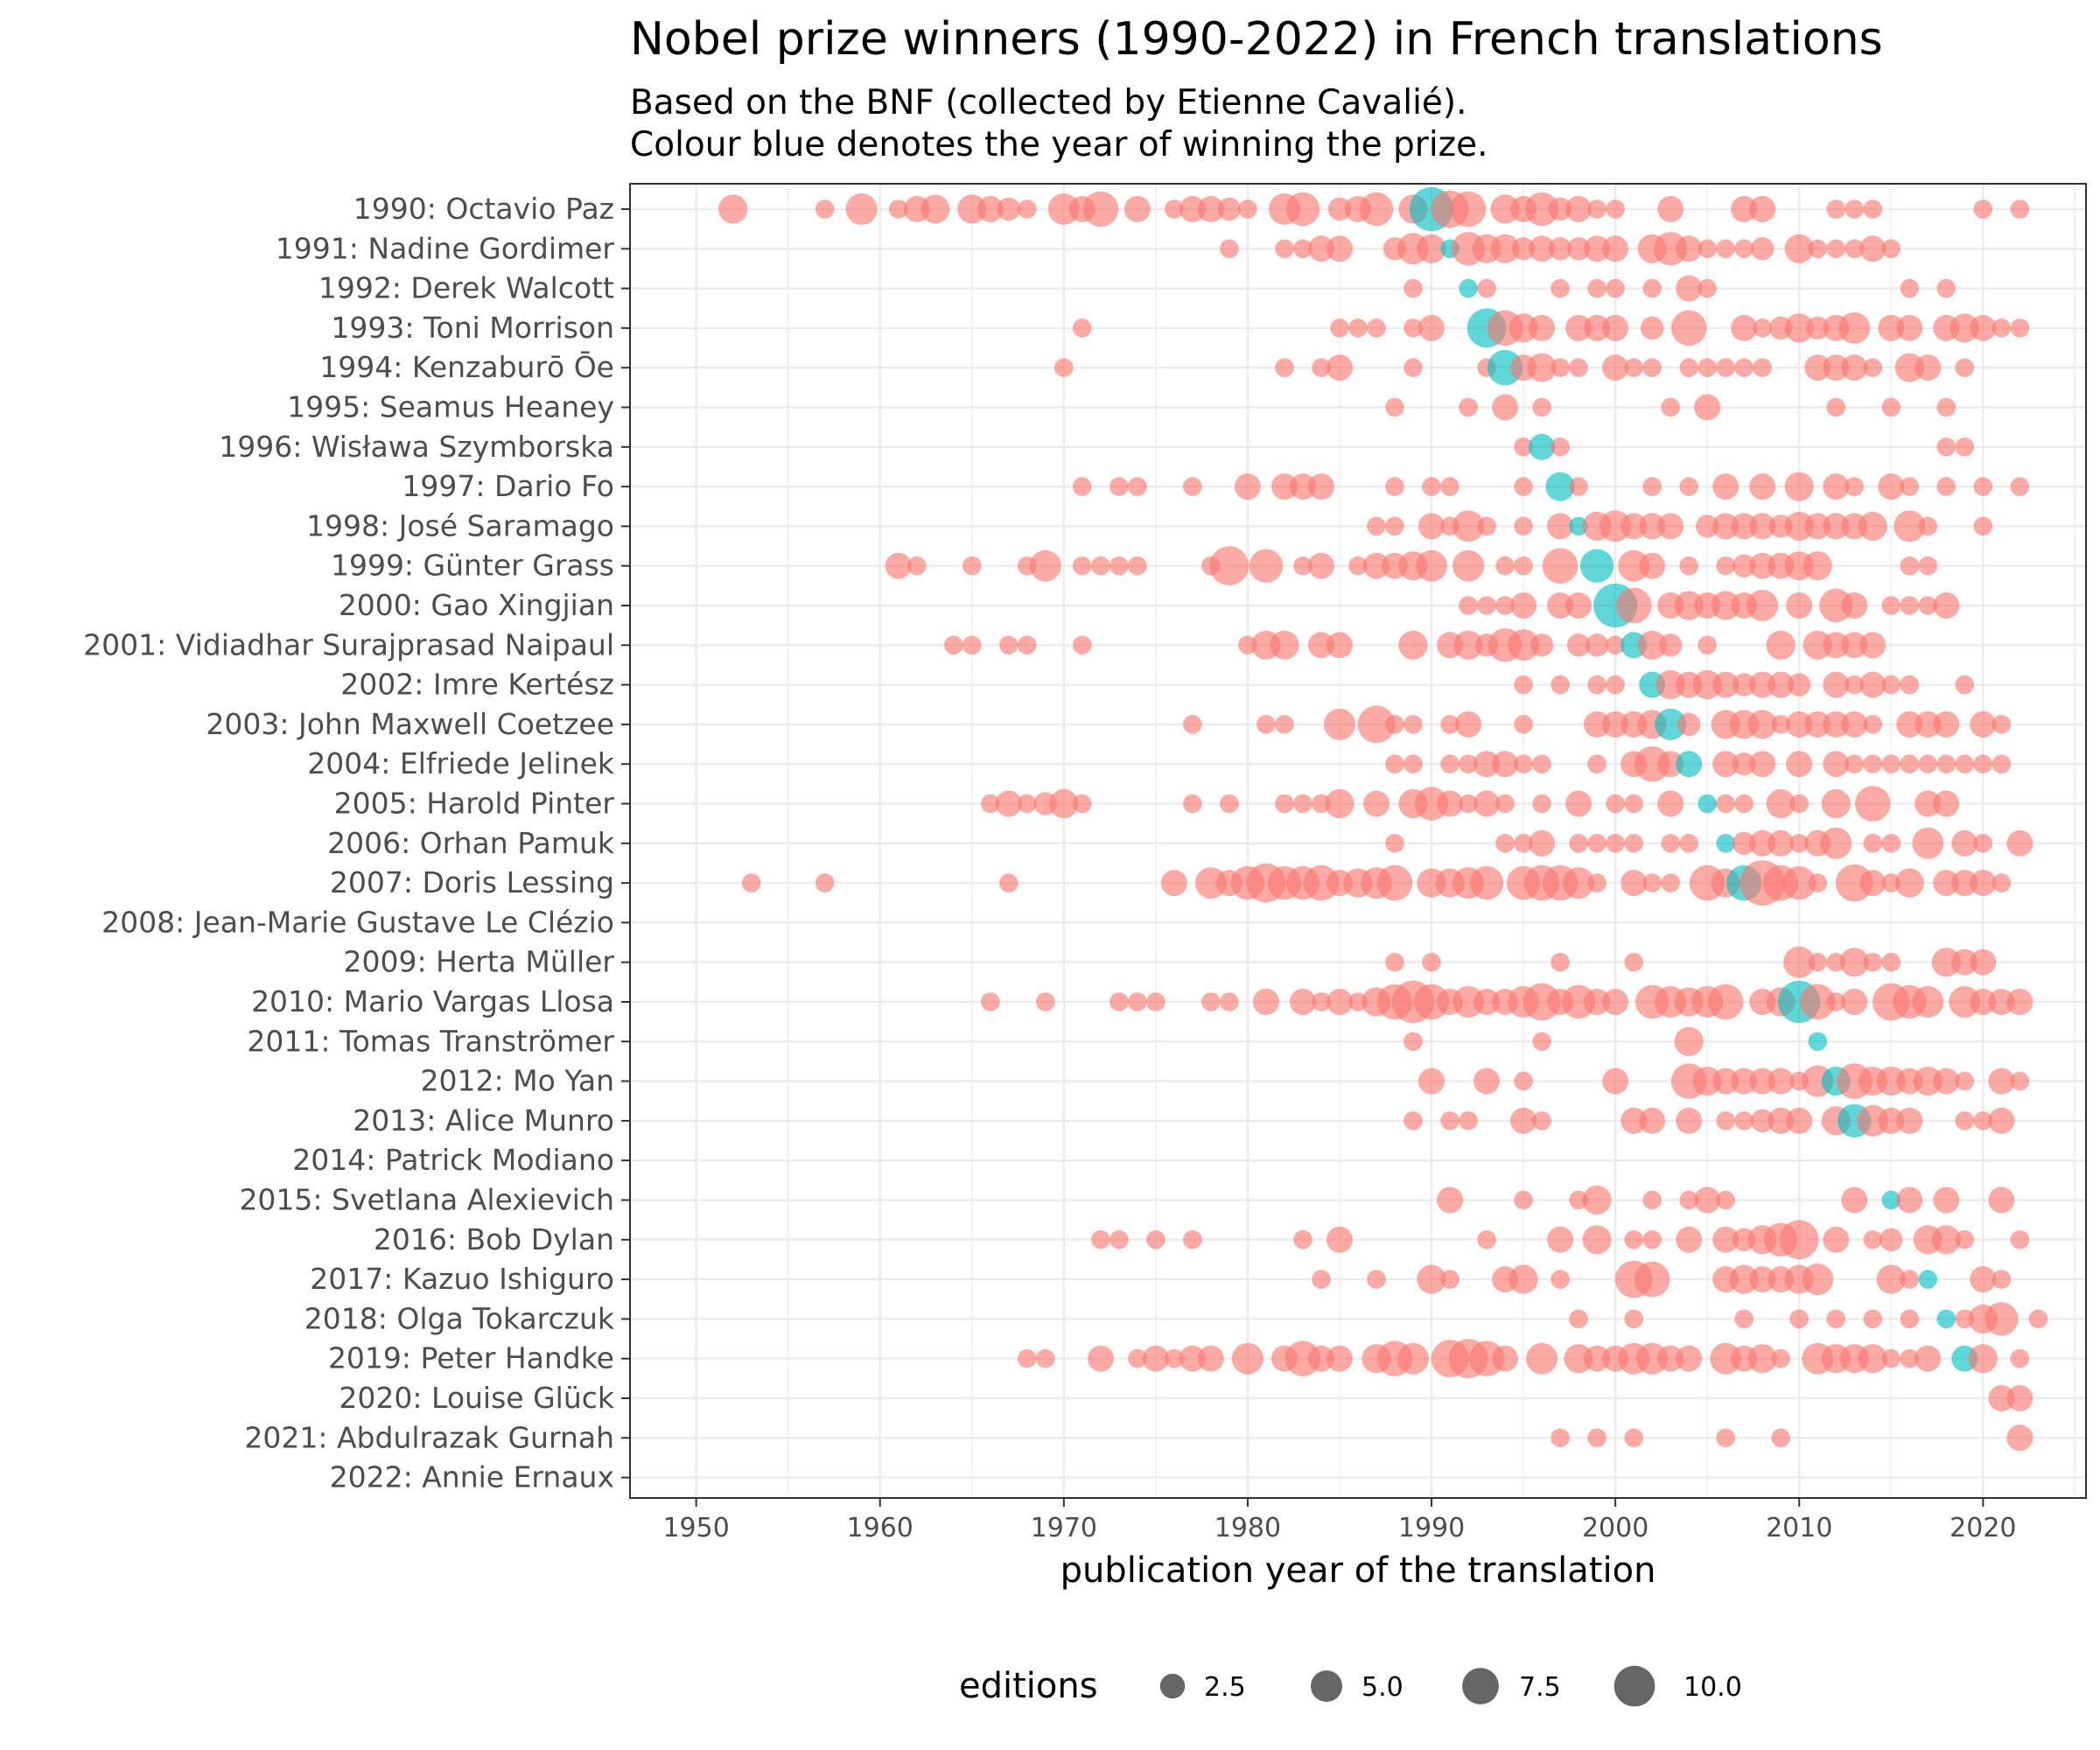 The height and width of the screenshot is (1750, 2100). Describe the element at coordinates (474, 804) in the screenshot. I see `y-tick-label: 2005: Harold Pinter` at that location.